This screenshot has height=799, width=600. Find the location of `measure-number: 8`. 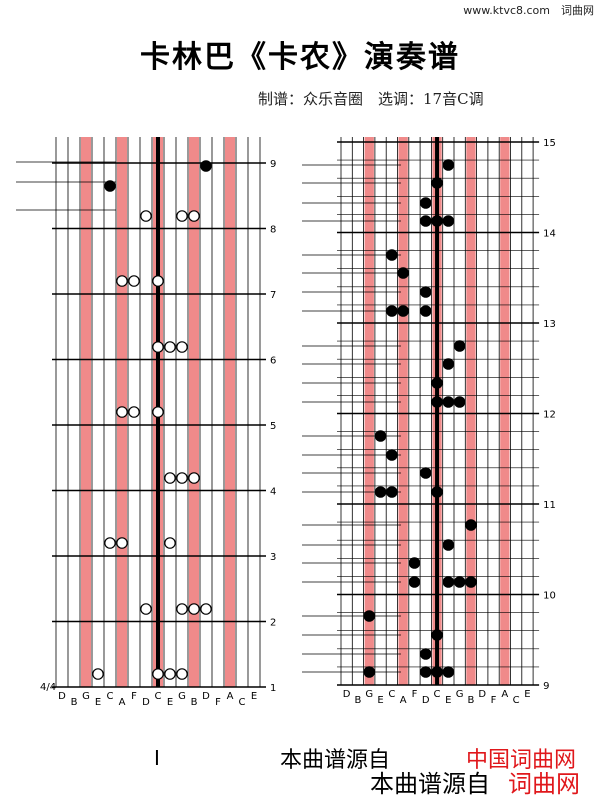

measure-number: 8 is located at coordinates (273, 230).